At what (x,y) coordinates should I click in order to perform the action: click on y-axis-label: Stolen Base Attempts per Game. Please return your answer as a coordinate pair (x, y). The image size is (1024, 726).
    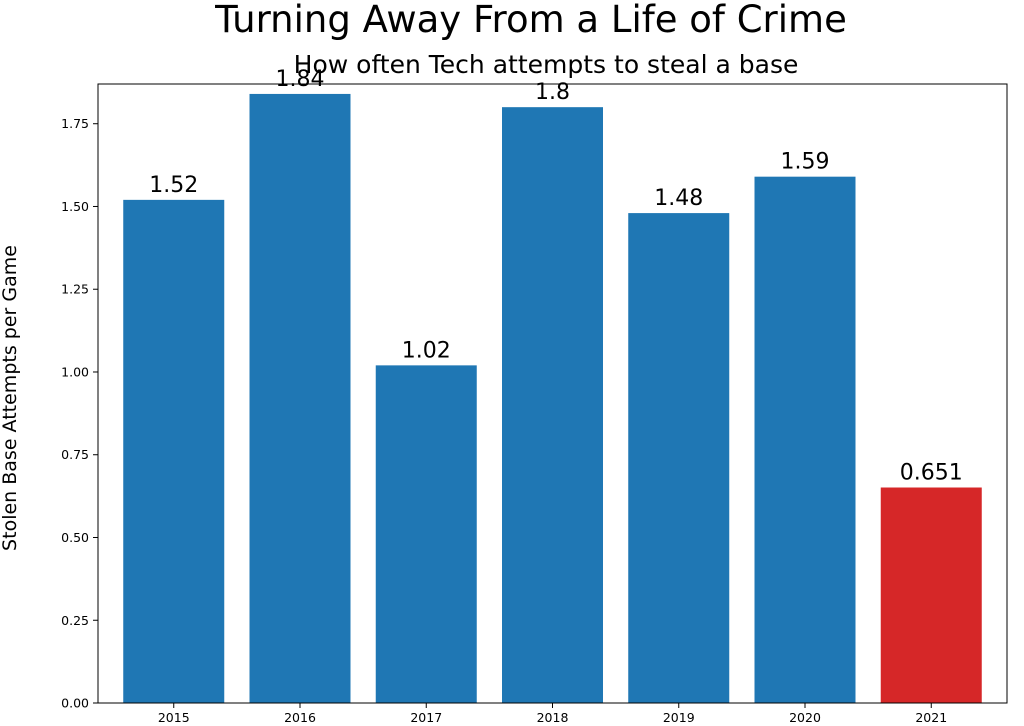
    Looking at the image, I should click on (10, 398).